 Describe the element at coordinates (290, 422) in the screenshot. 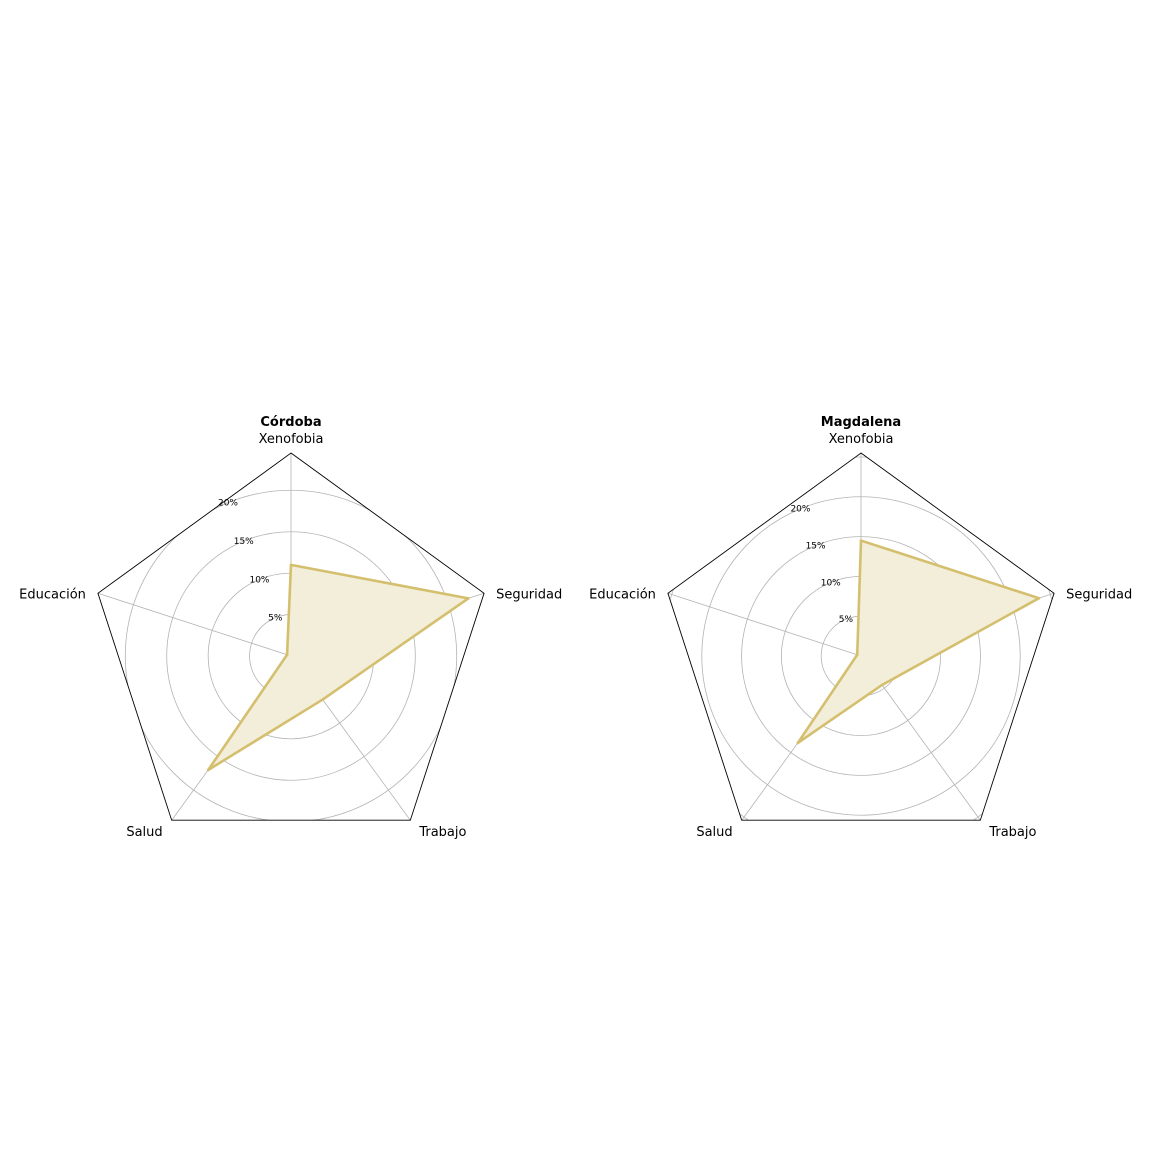

I see `chart-title: Córdoba` at that location.